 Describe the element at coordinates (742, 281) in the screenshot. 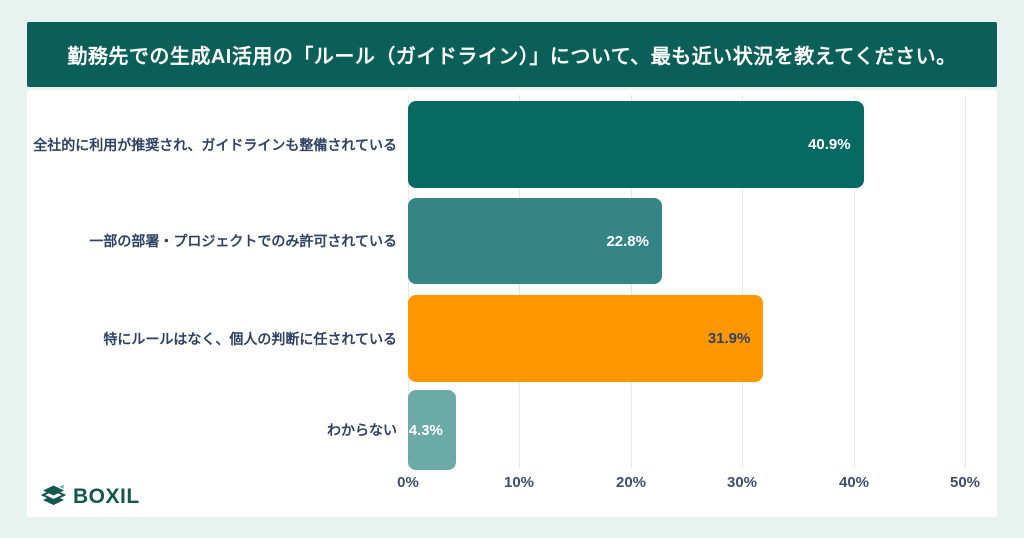

I see `gridline-30pct` at that location.